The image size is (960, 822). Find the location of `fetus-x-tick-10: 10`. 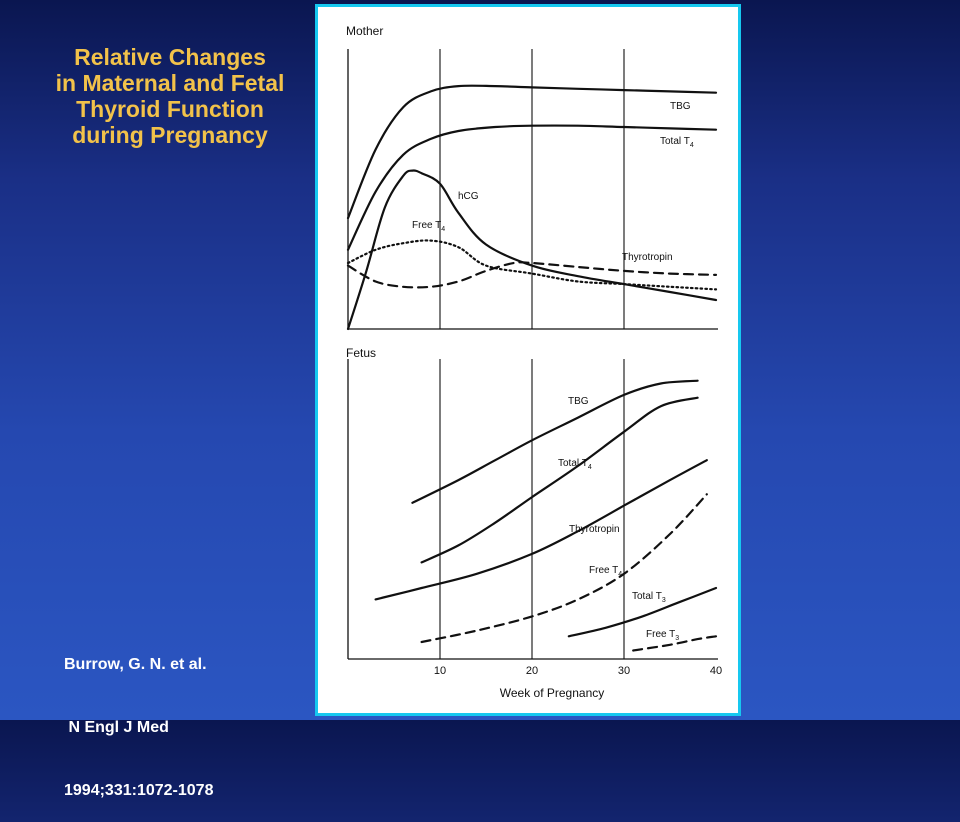

fetus-x-tick-10: 10 is located at coordinates (440, 671).